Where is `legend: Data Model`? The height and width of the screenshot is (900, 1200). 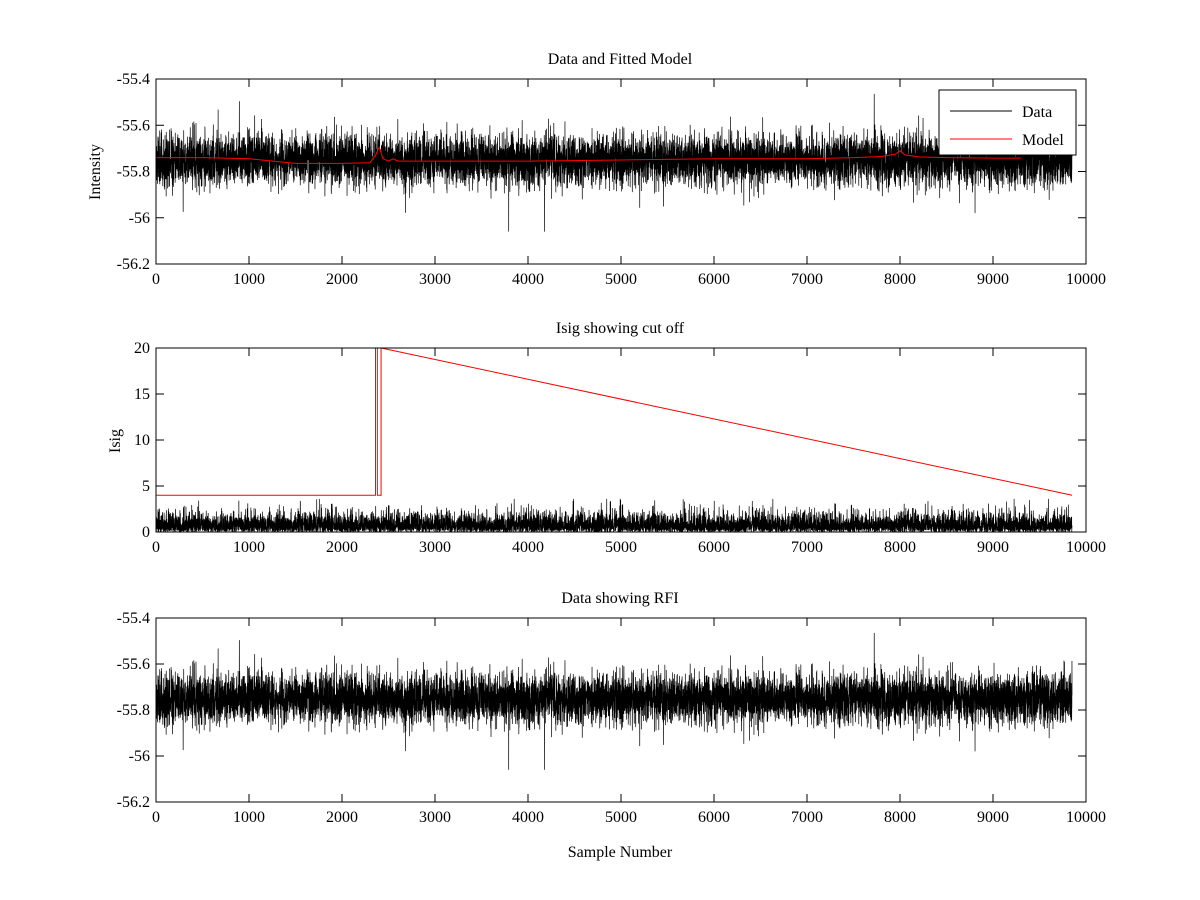 legend: Data Model is located at coordinates (1007, 122).